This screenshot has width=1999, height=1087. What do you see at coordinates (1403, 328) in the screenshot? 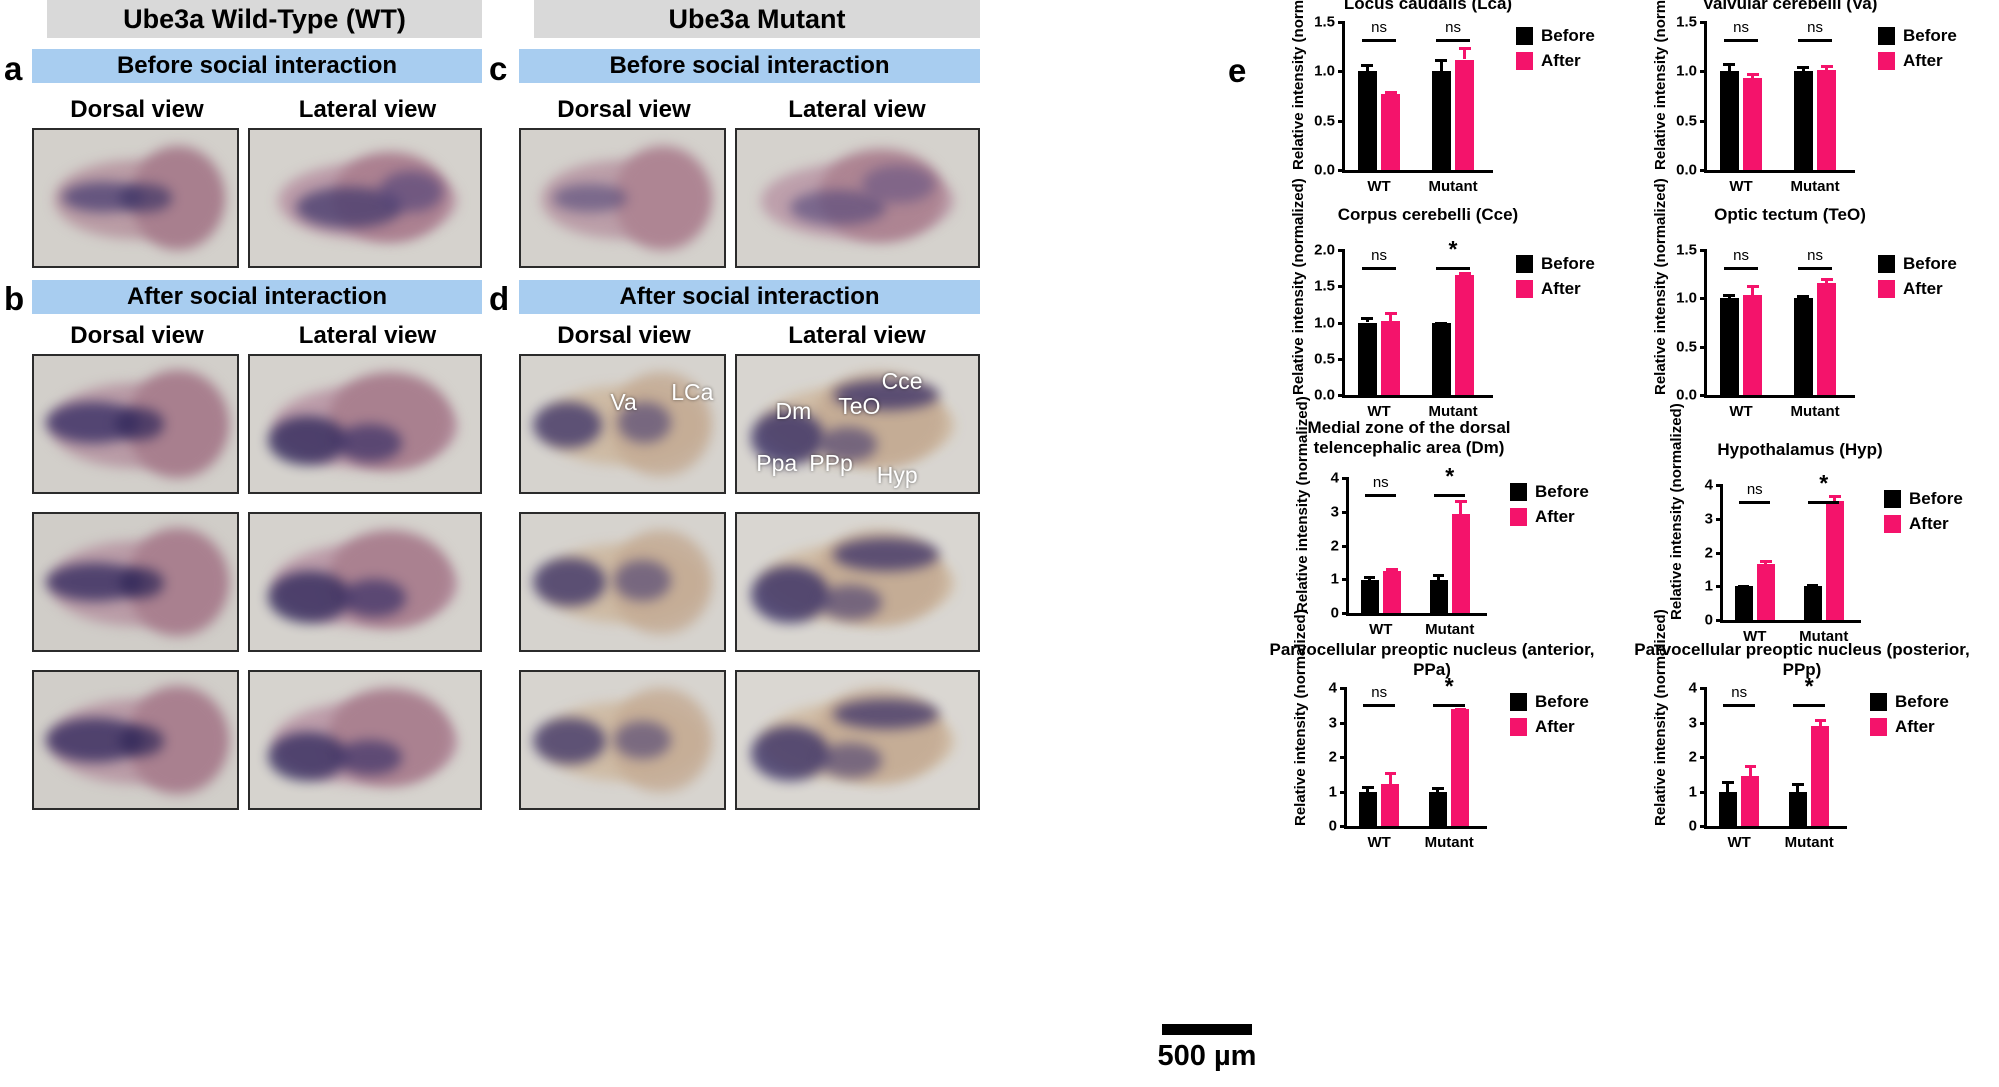
I see `chart-plot-area-cce: 0.0 0.5 1.0 1.5 2.0 WT ns Mutant *` at bounding box center [1403, 328].